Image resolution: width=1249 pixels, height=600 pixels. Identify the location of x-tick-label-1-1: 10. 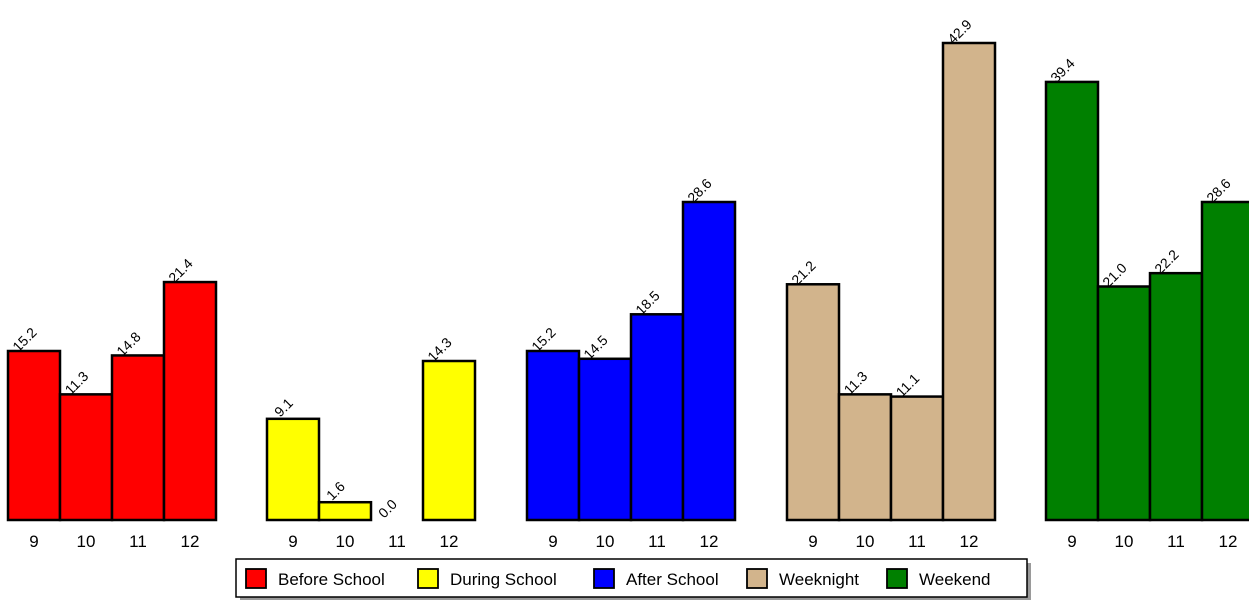
(345, 541).